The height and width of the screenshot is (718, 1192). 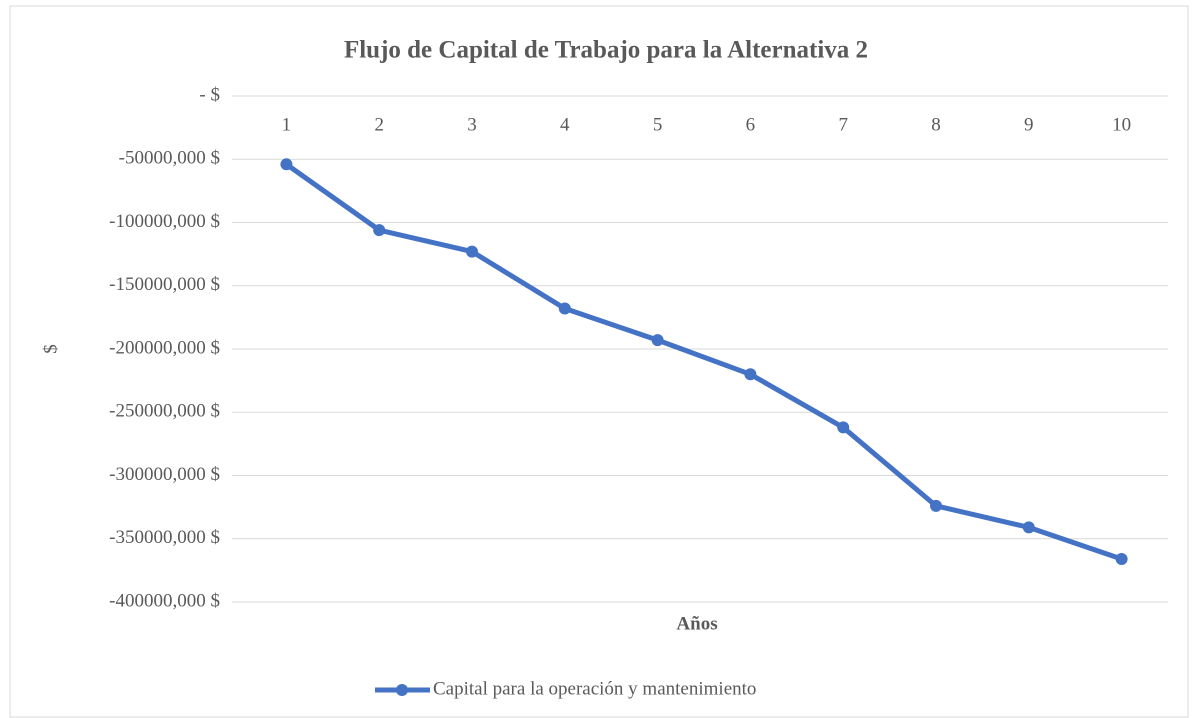 What do you see at coordinates (209, 94) in the screenshot?
I see `y-tick-label: - $` at bounding box center [209, 94].